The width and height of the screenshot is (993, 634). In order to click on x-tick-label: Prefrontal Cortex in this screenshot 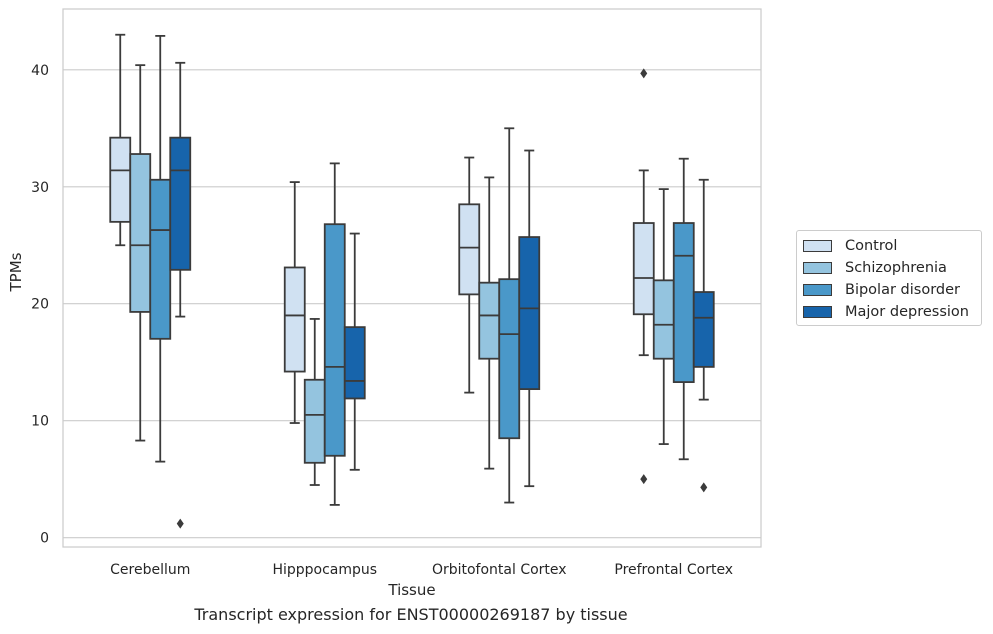, I will do `click(673, 570)`.